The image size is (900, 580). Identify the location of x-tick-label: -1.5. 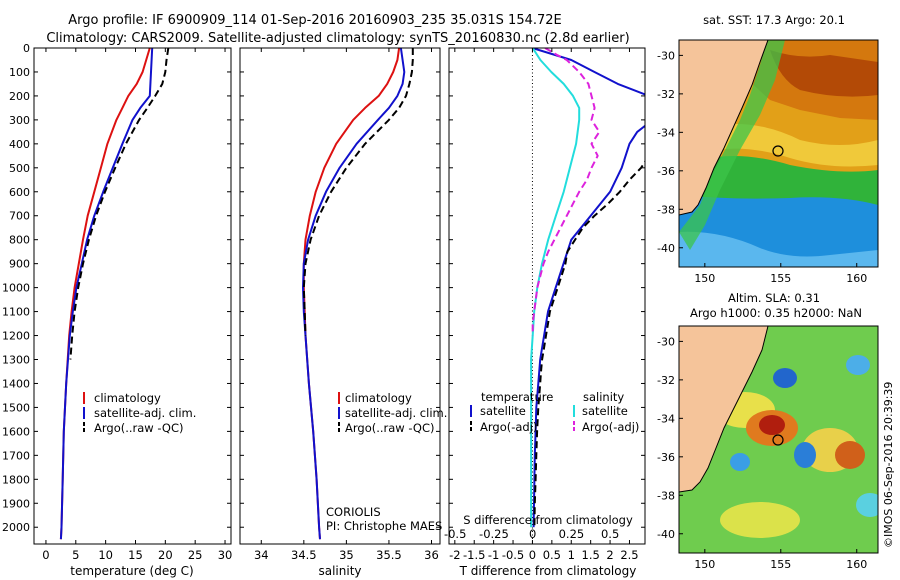
(474, 555).